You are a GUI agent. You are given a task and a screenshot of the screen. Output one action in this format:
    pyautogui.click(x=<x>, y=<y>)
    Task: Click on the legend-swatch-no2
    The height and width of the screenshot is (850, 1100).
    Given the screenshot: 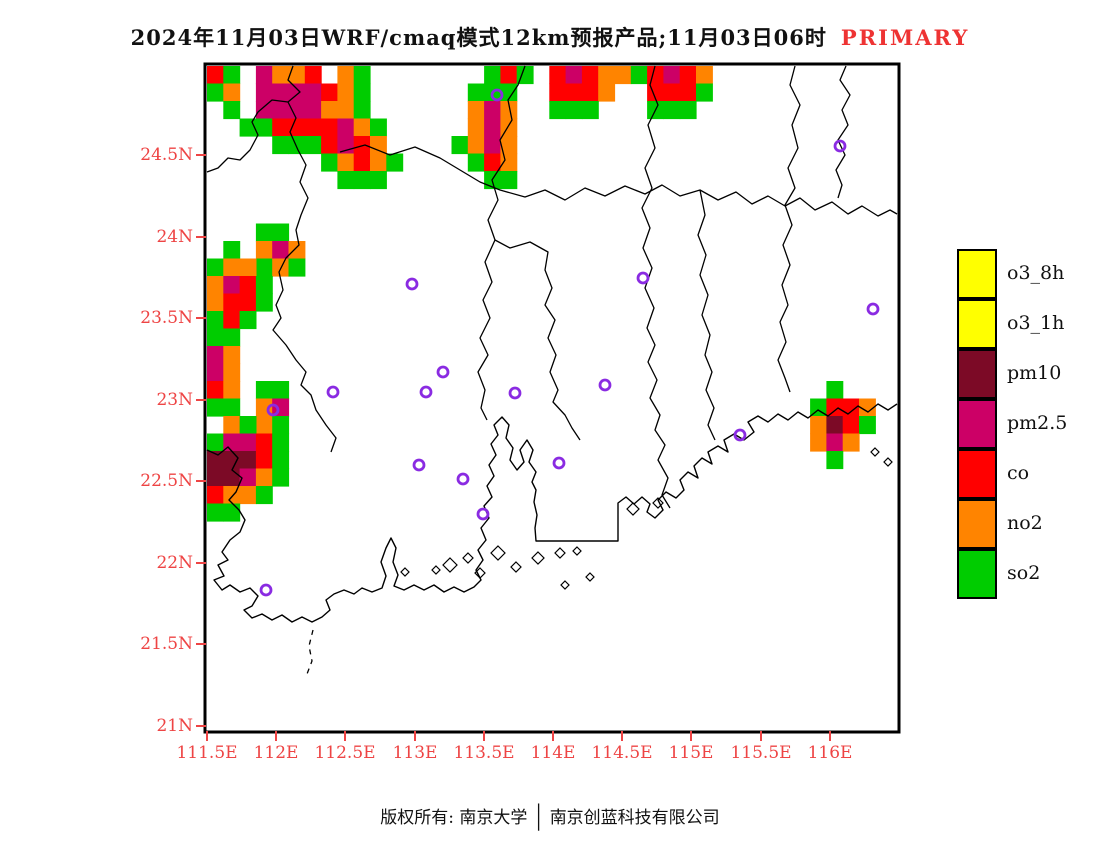 What is the action you would take?
    pyautogui.click(x=977, y=524)
    